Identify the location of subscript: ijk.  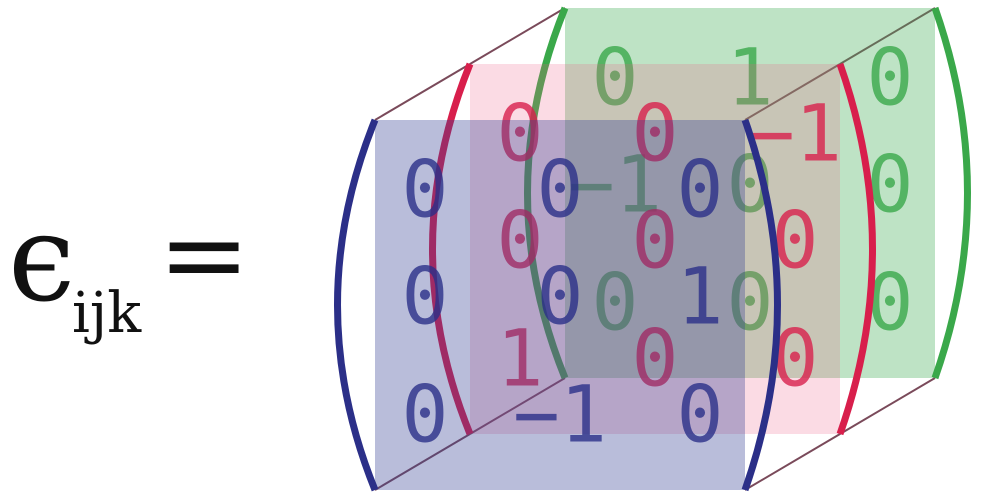
(107, 313).